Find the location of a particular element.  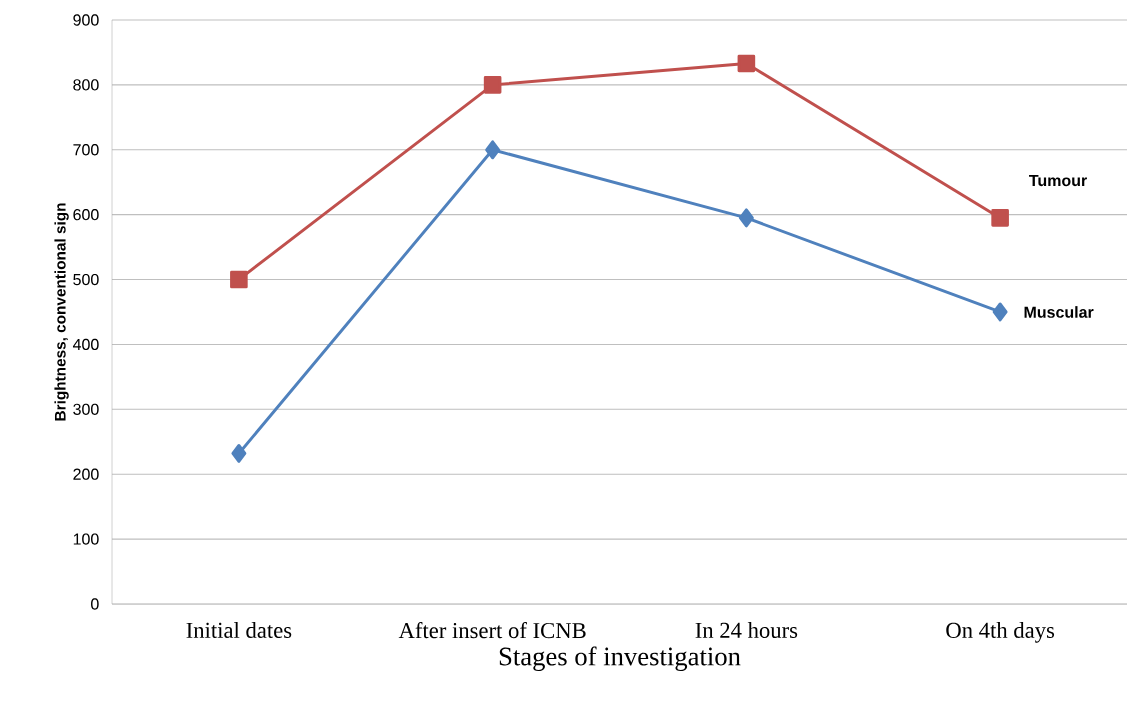

y-axis-title: Brightness, conventional sign is located at coordinates (61, 312).